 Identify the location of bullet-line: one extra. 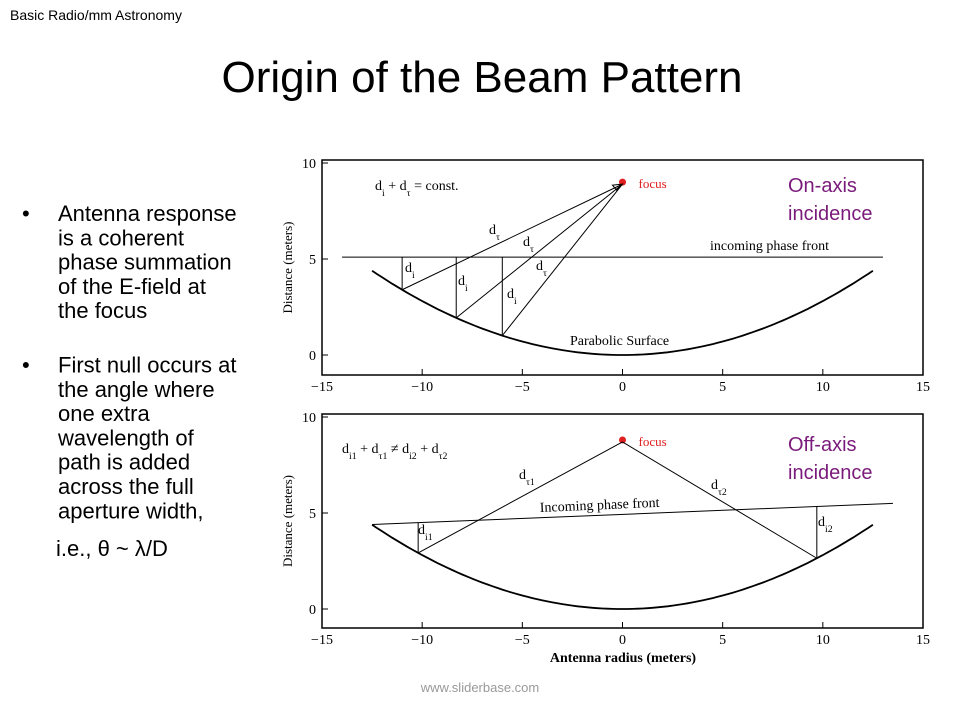
(104, 413).